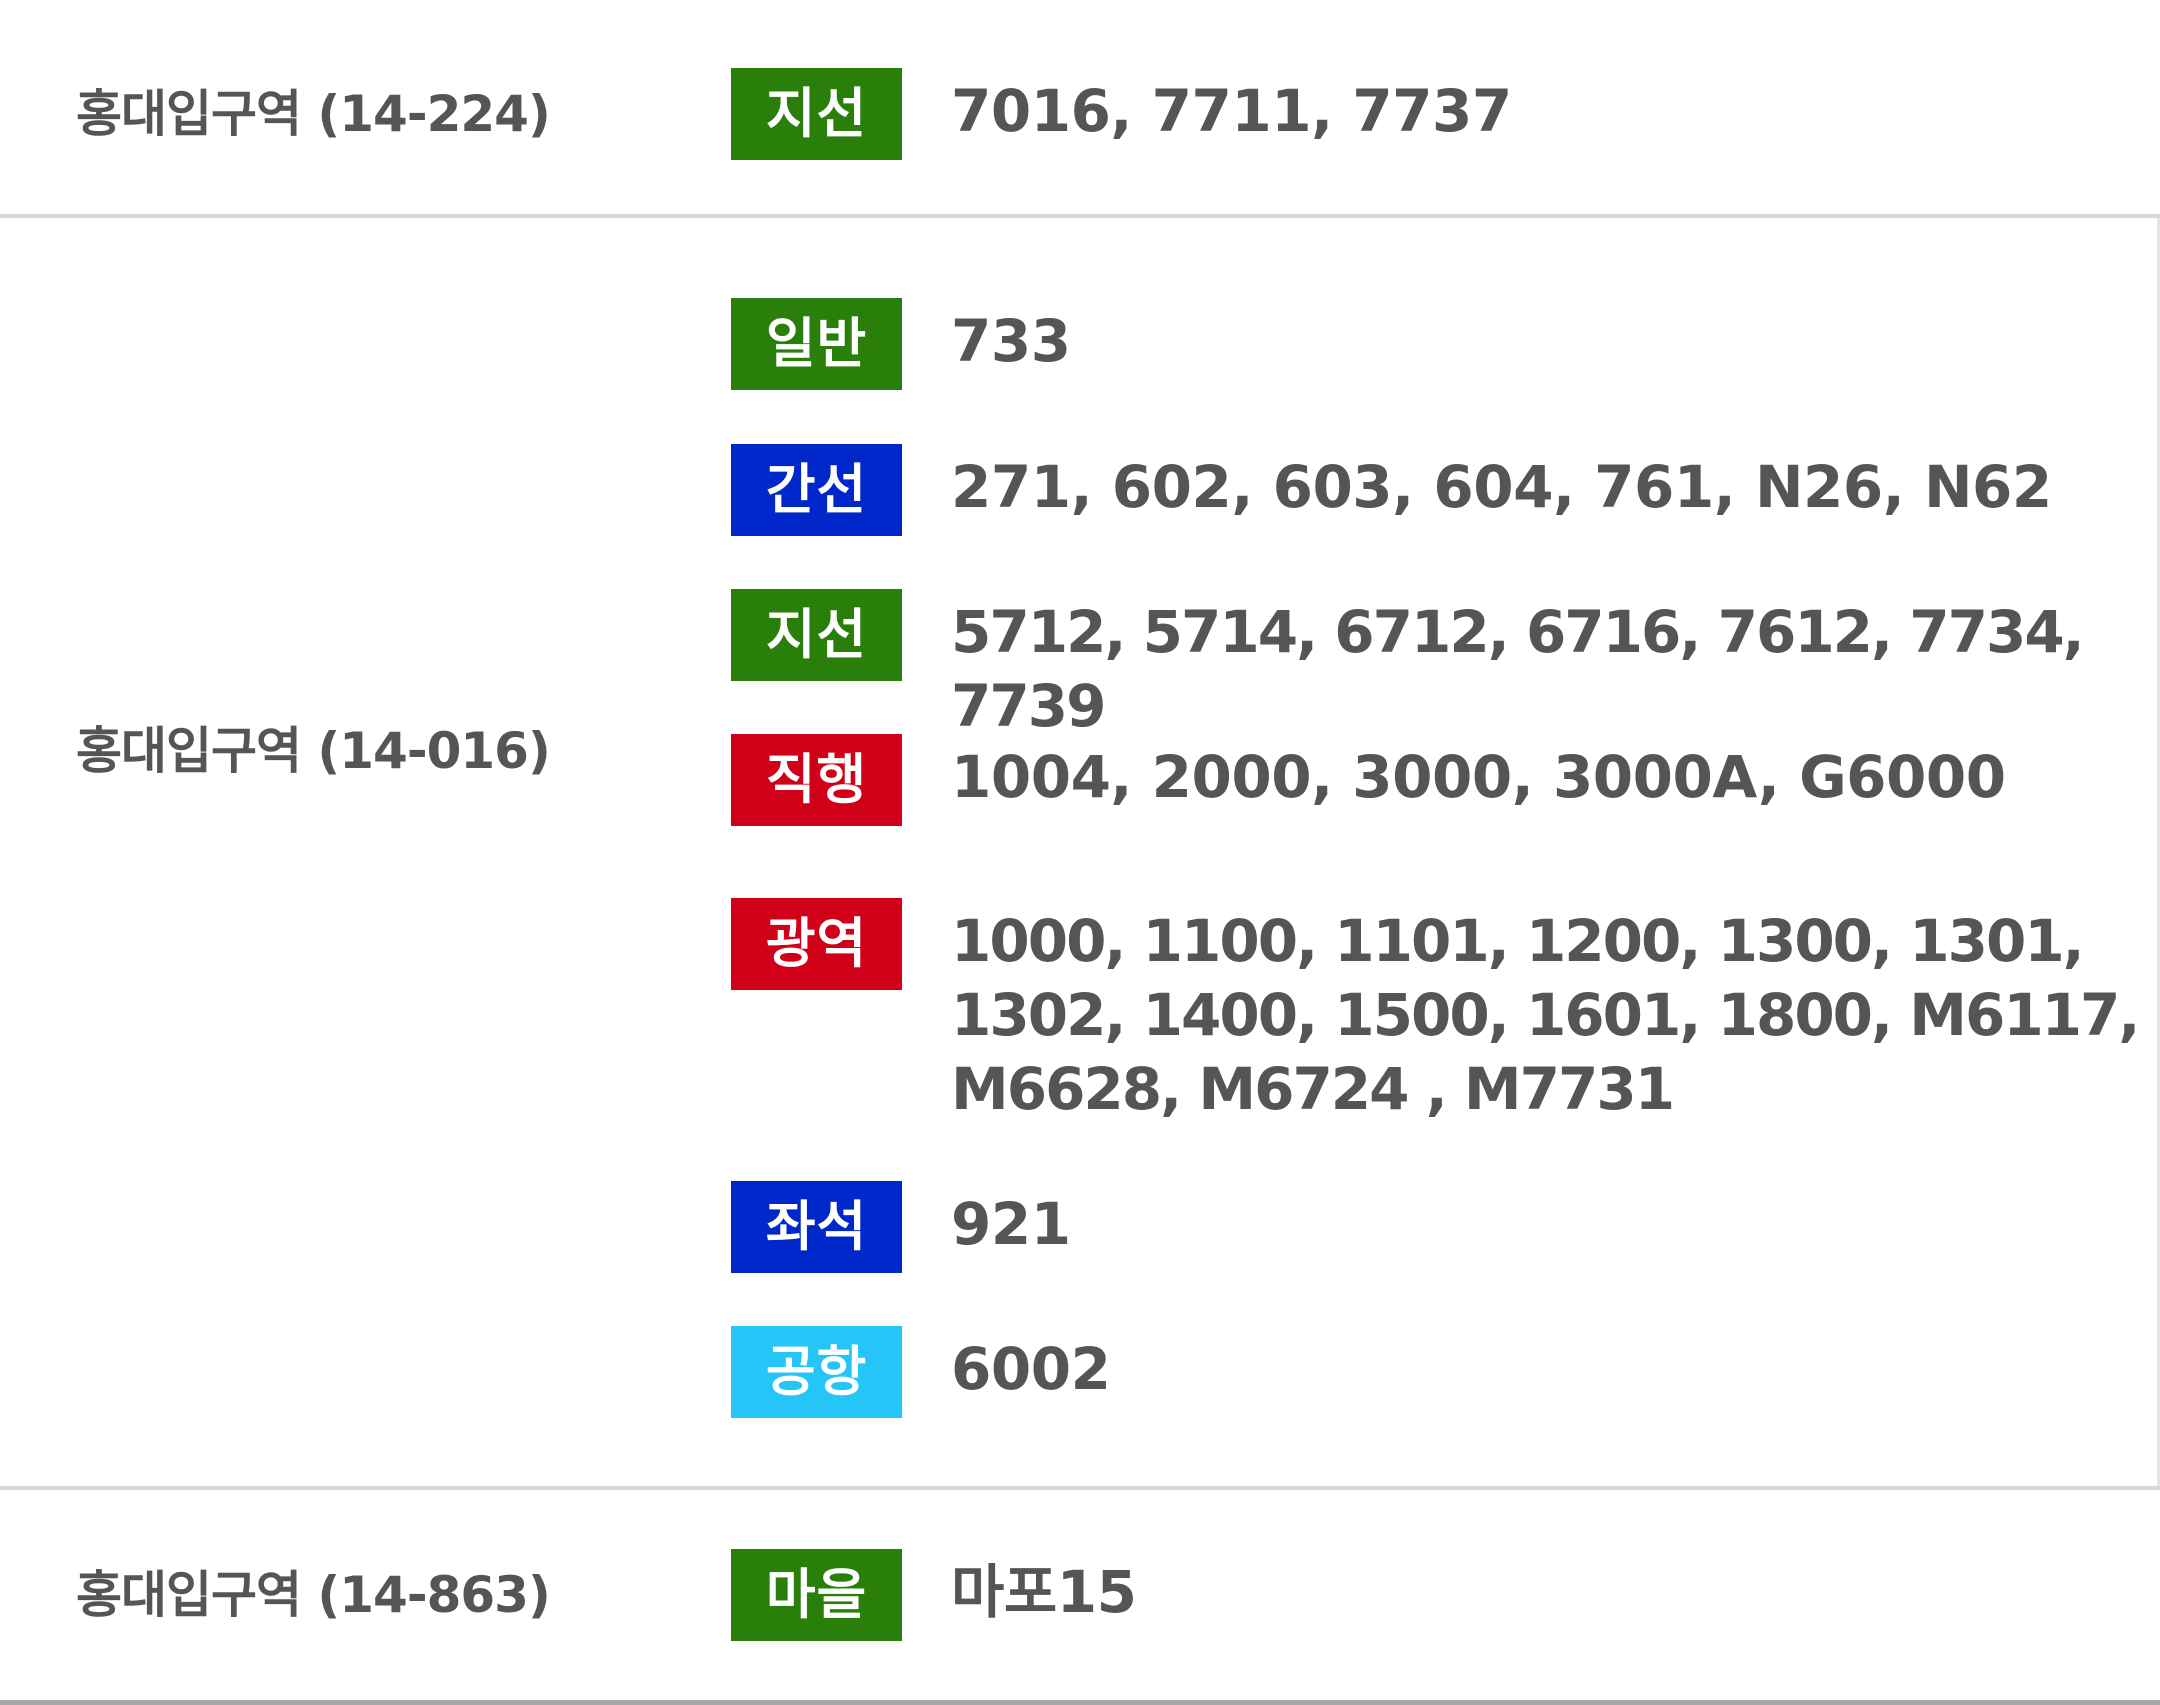 Image resolution: width=2160 pixels, height=1705 pixels. I want to click on bus-type-badge: 일반, so click(816, 344).